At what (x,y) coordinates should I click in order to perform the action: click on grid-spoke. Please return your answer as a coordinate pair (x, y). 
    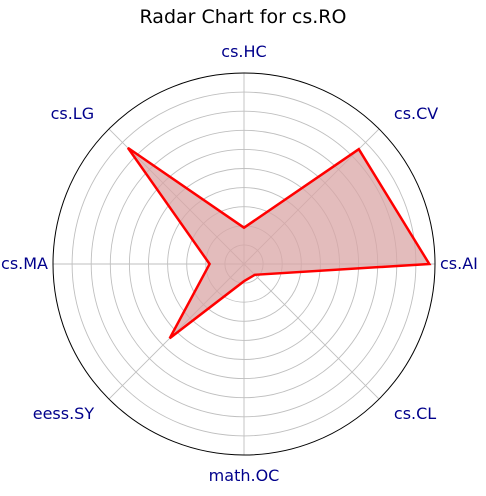
    Looking at the image, I should click on (311, 331).